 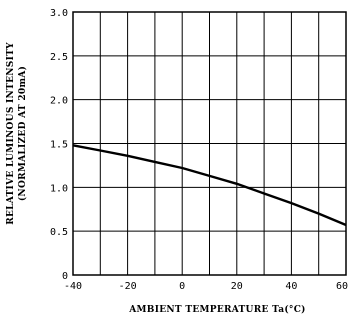 What do you see at coordinates (342, 286) in the screenshot?
I see `x-tick-label: 60` at bounding box center [342, 286].